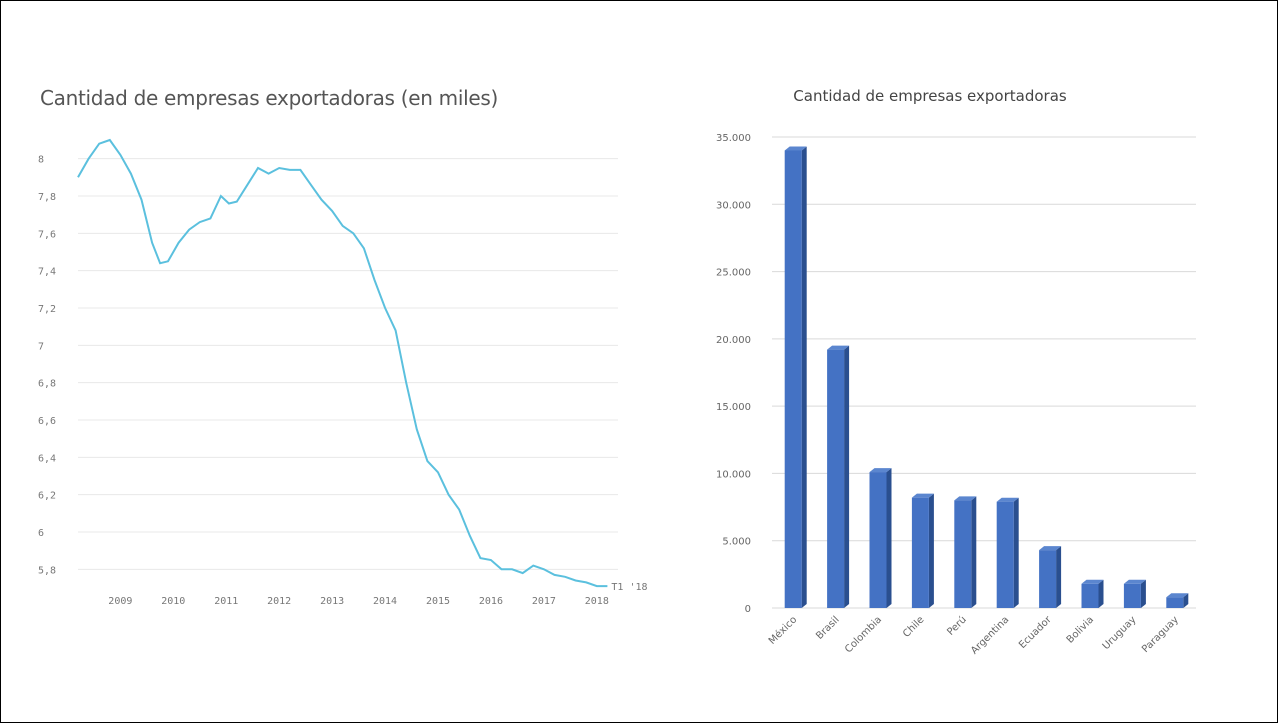  What do you see at coordinates (47, 309) in the screenshot?
I see `line-y-tick-label: 7,2` at bounding box center [47, 309].